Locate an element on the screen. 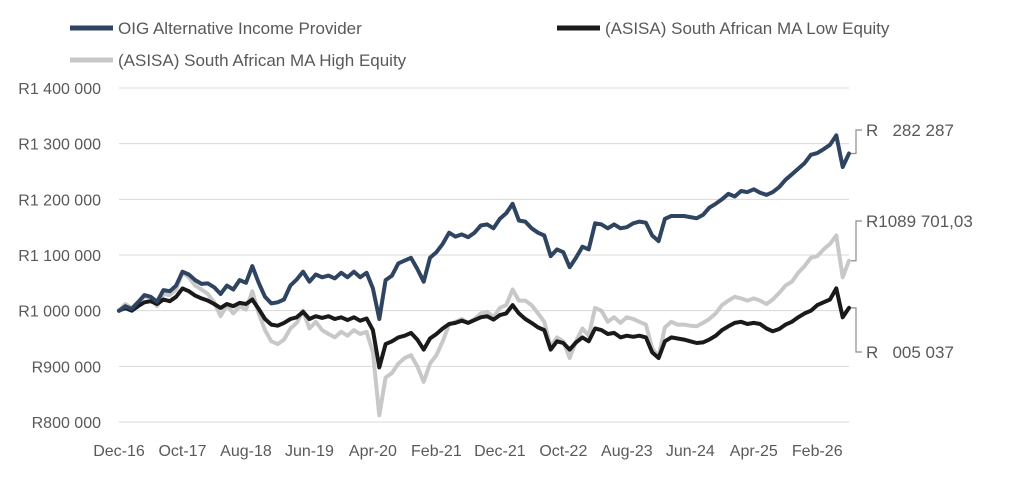 The width and height of the screenshot is (1024, 484). y-tick-label: R800 000 is located at coordinates (66, 423).